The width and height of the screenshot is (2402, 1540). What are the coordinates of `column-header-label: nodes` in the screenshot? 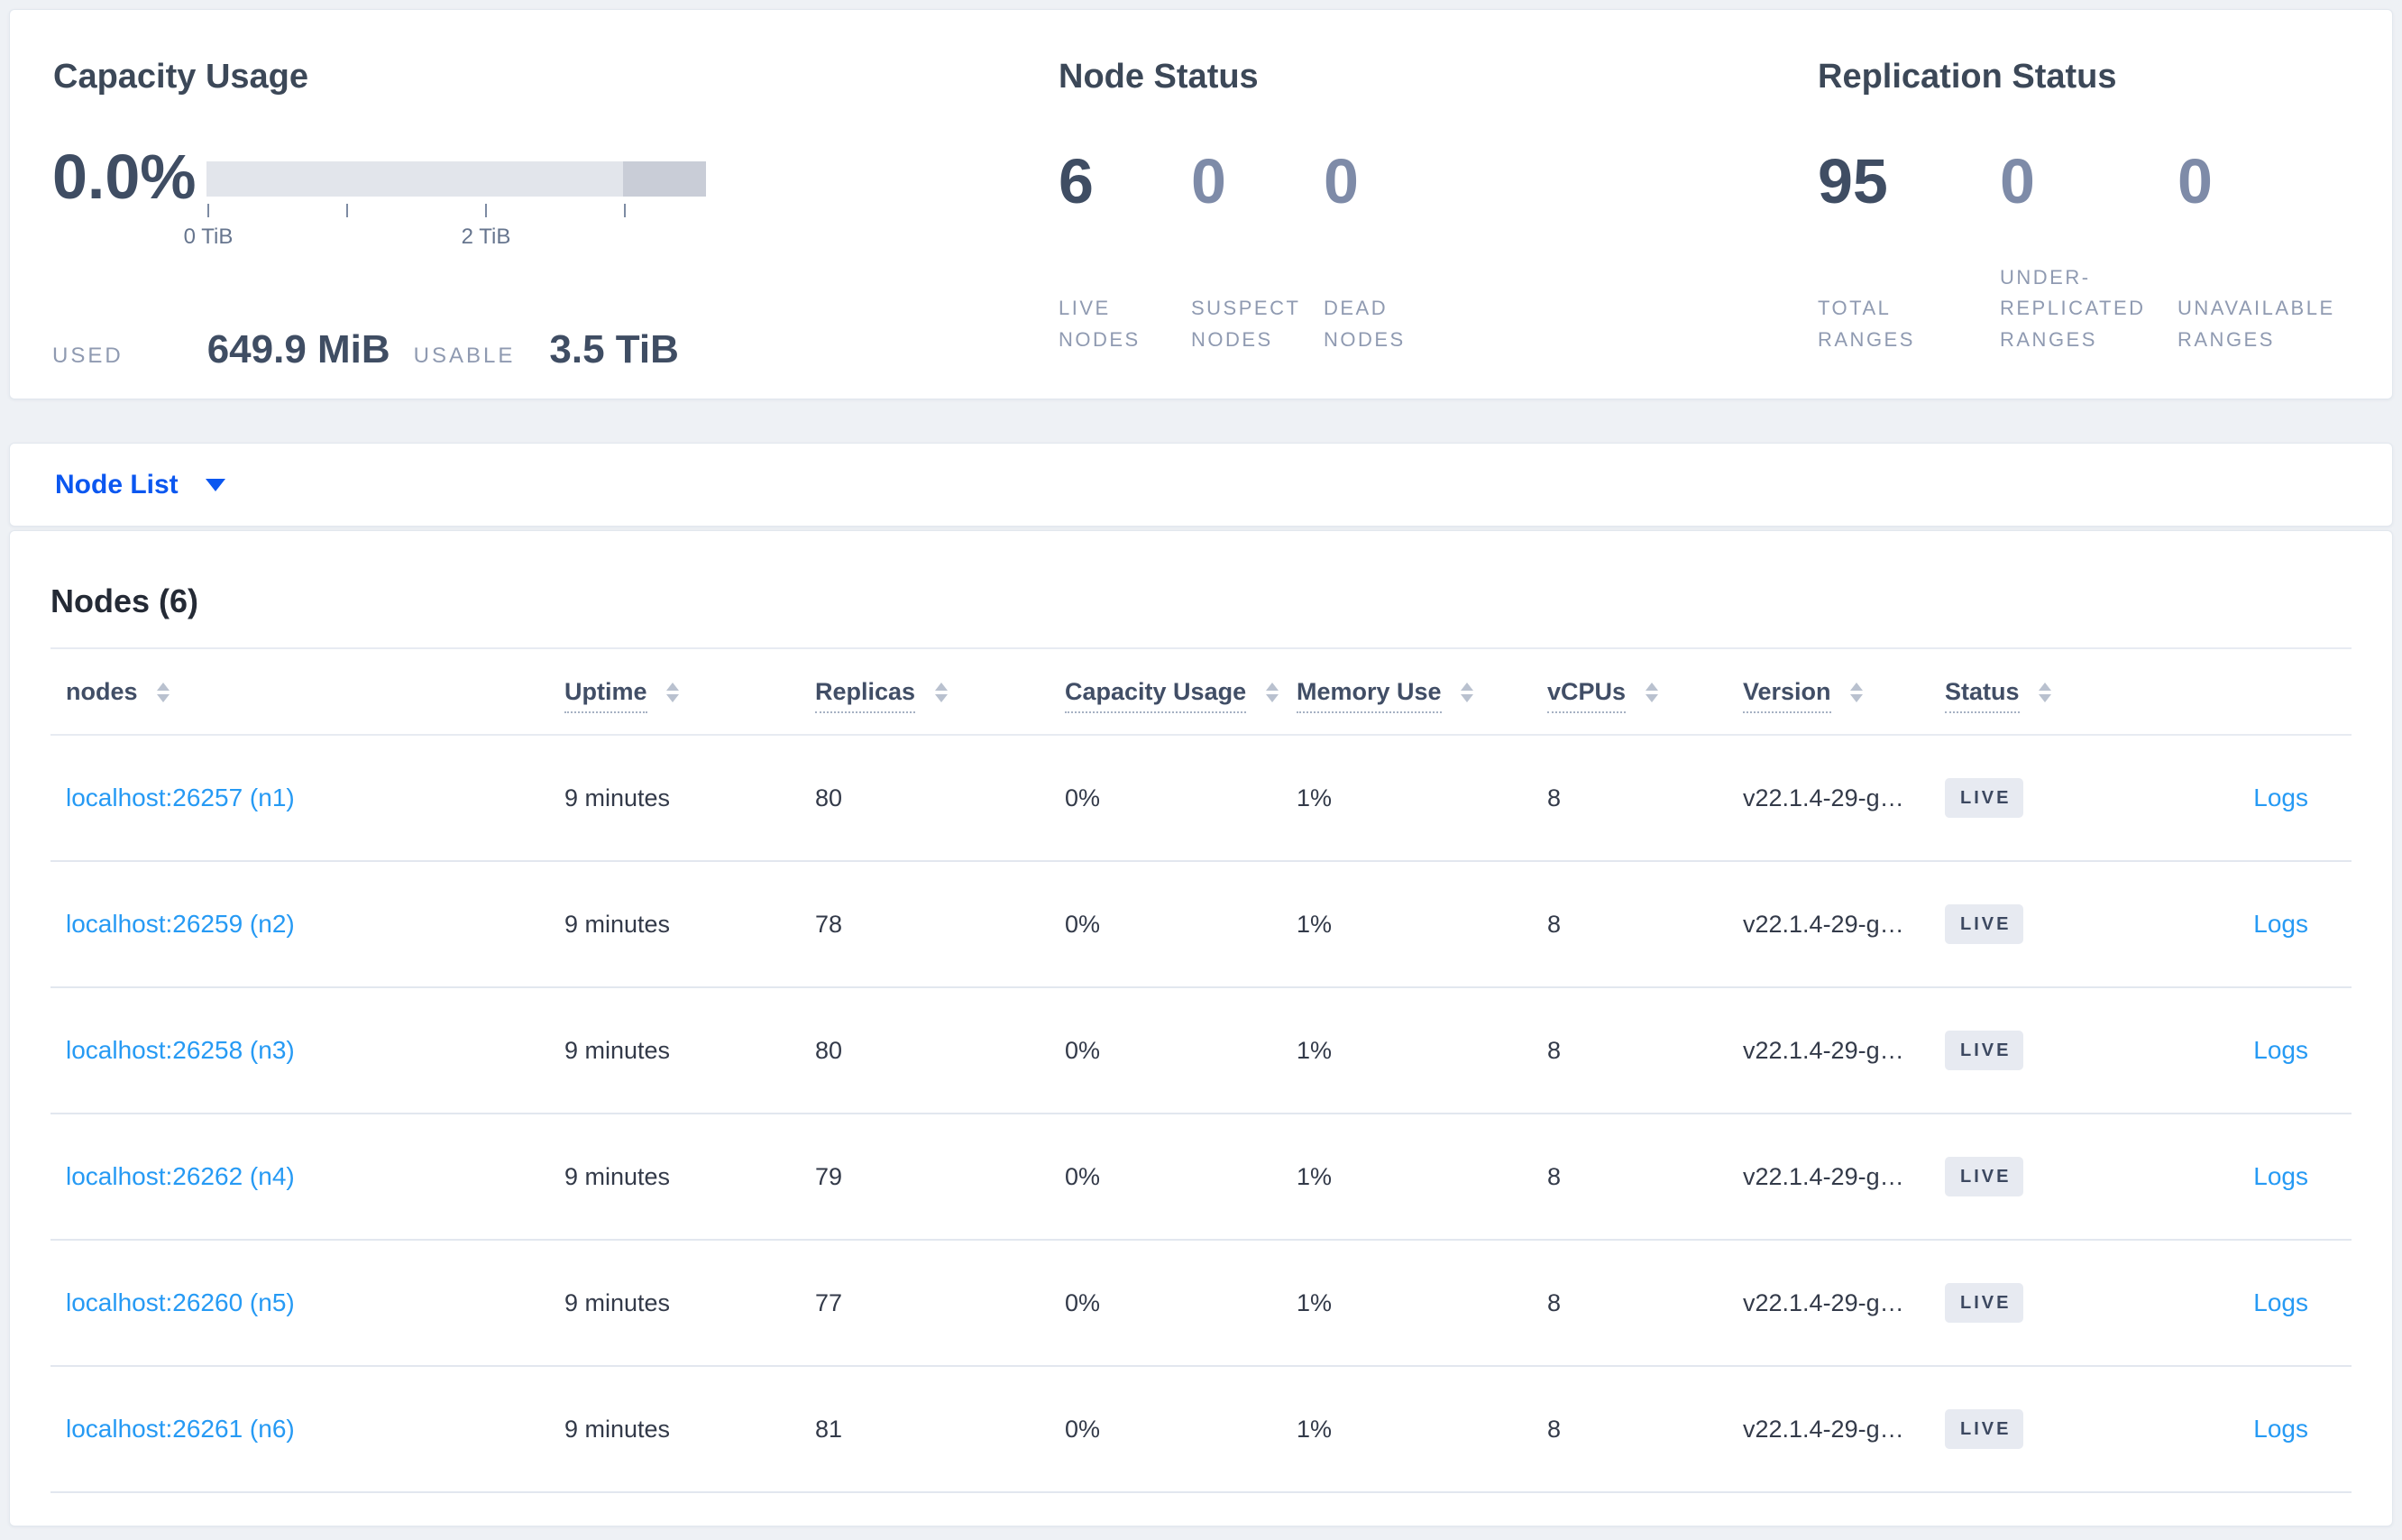 It's located at (102, 691).